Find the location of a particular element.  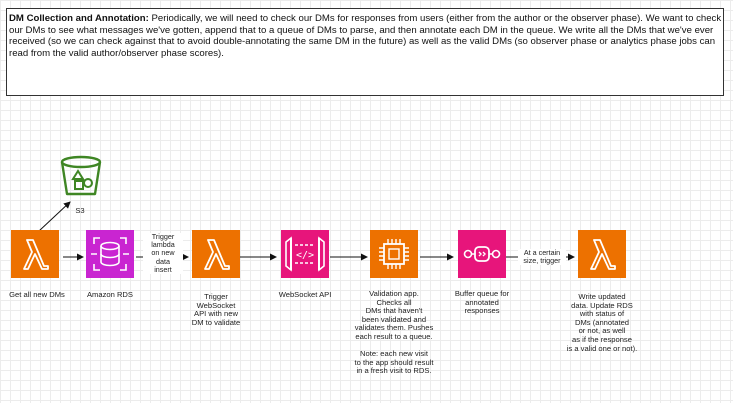

sqs-queue-icon is located at coordinates (482, 254).